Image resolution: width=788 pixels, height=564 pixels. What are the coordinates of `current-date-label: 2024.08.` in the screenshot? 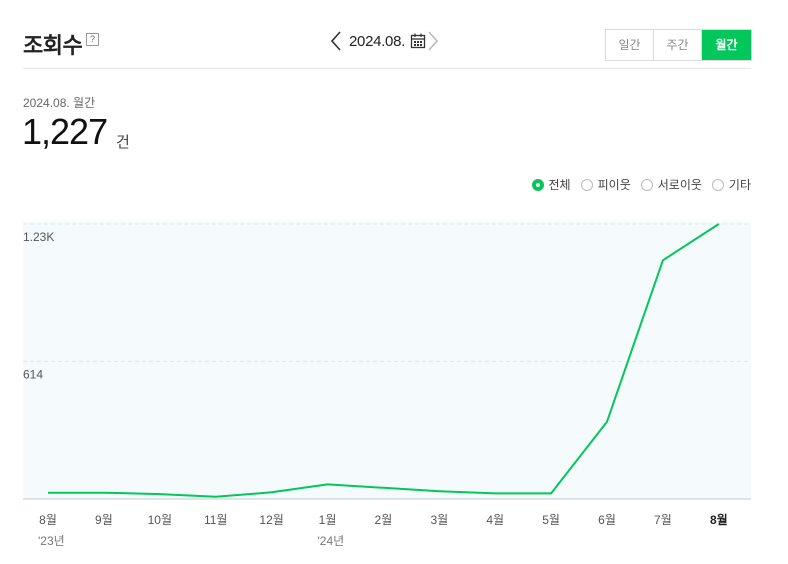 It's located at (377, 41).